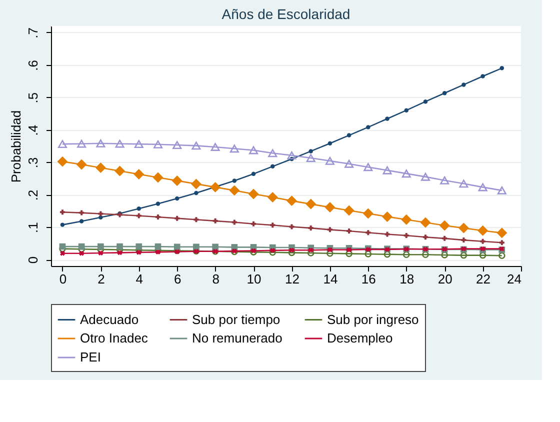  Describe the element at coordinates (140, 279) in the screenshot. I see `x-tick-label: 4` at that location.